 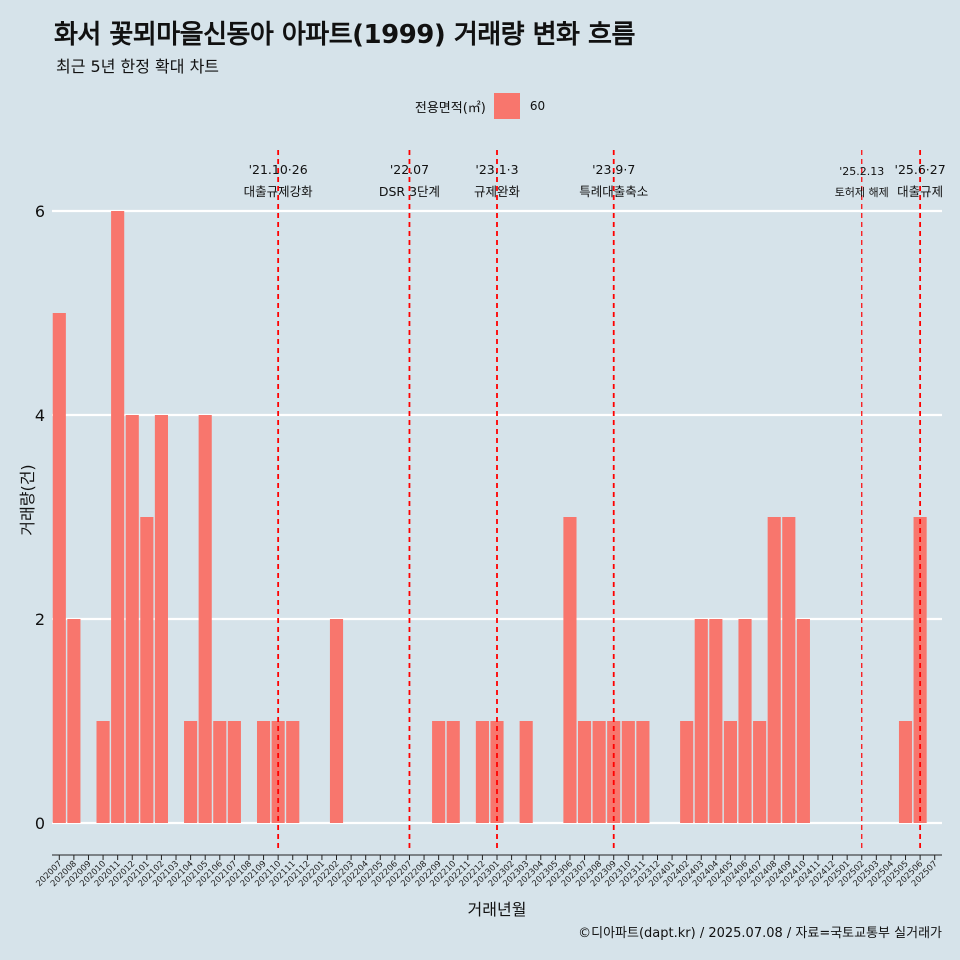 I want to click on y-tick-label: 0, so click(x=40, y=823).